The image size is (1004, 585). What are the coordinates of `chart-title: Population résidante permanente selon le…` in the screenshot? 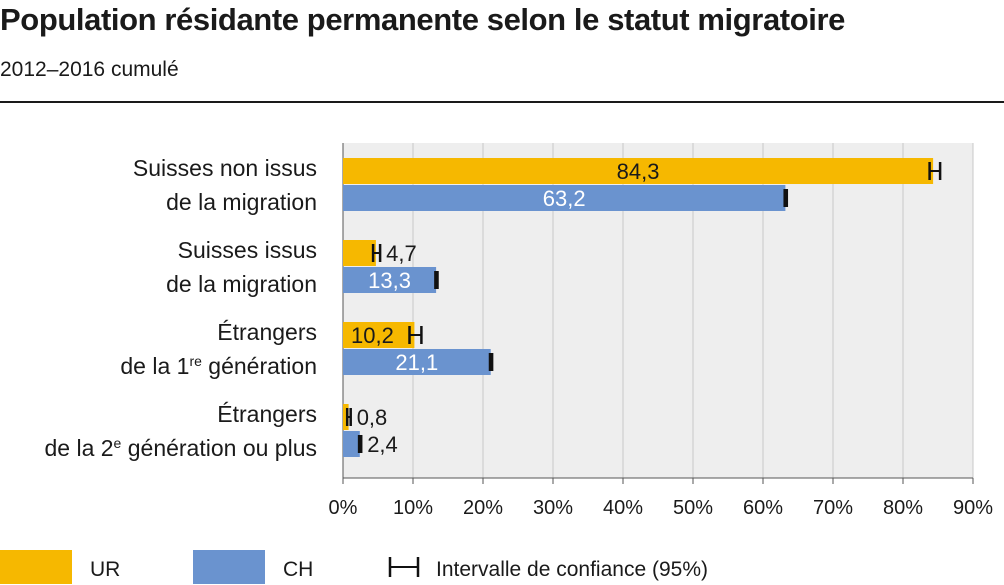 It's located at (422, 19).